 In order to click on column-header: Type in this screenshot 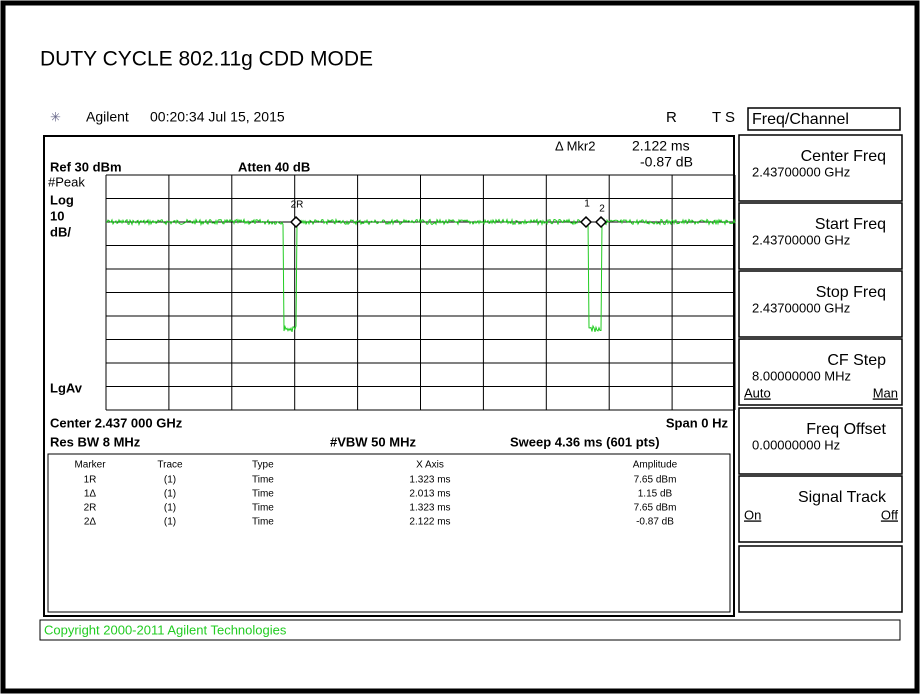, I will do `click(263, 465)`.